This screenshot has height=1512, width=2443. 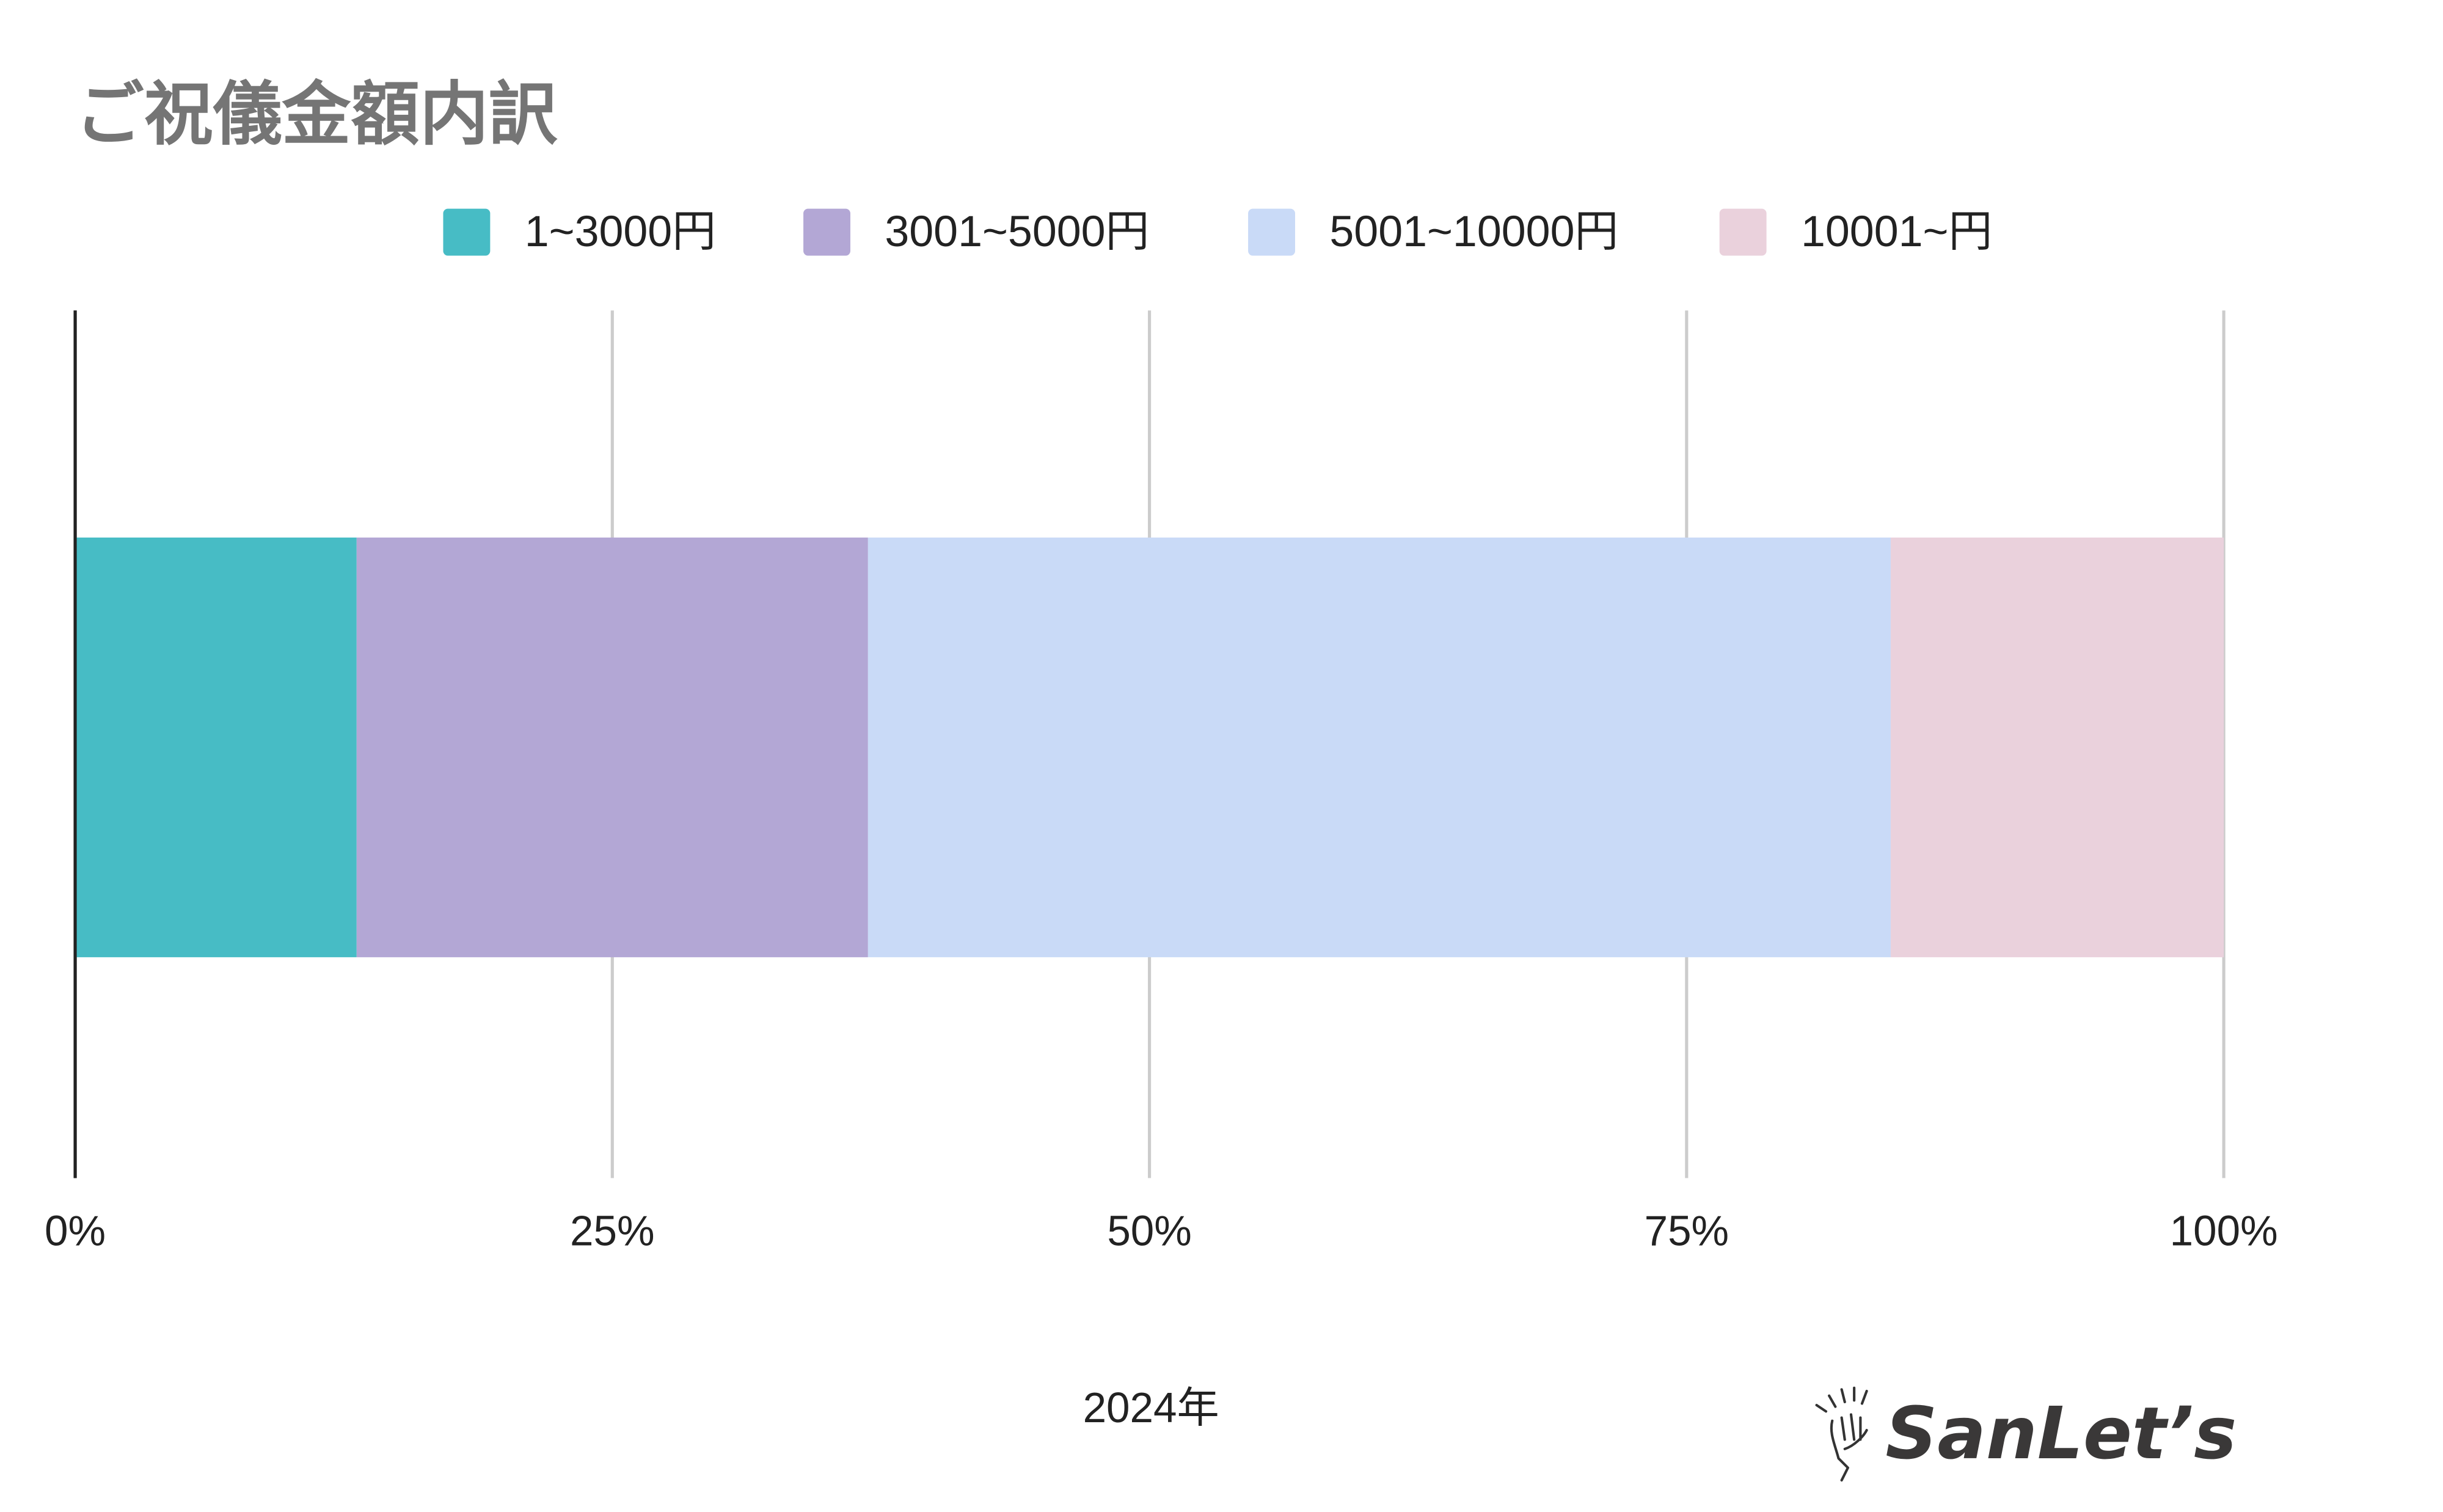 What do you see at coordinates (1217, 231) in the screenshot?
I see `legend: 1~3000円 3001~5000円 5001~10000円 10001~円` at bounding box center [1217, 231].